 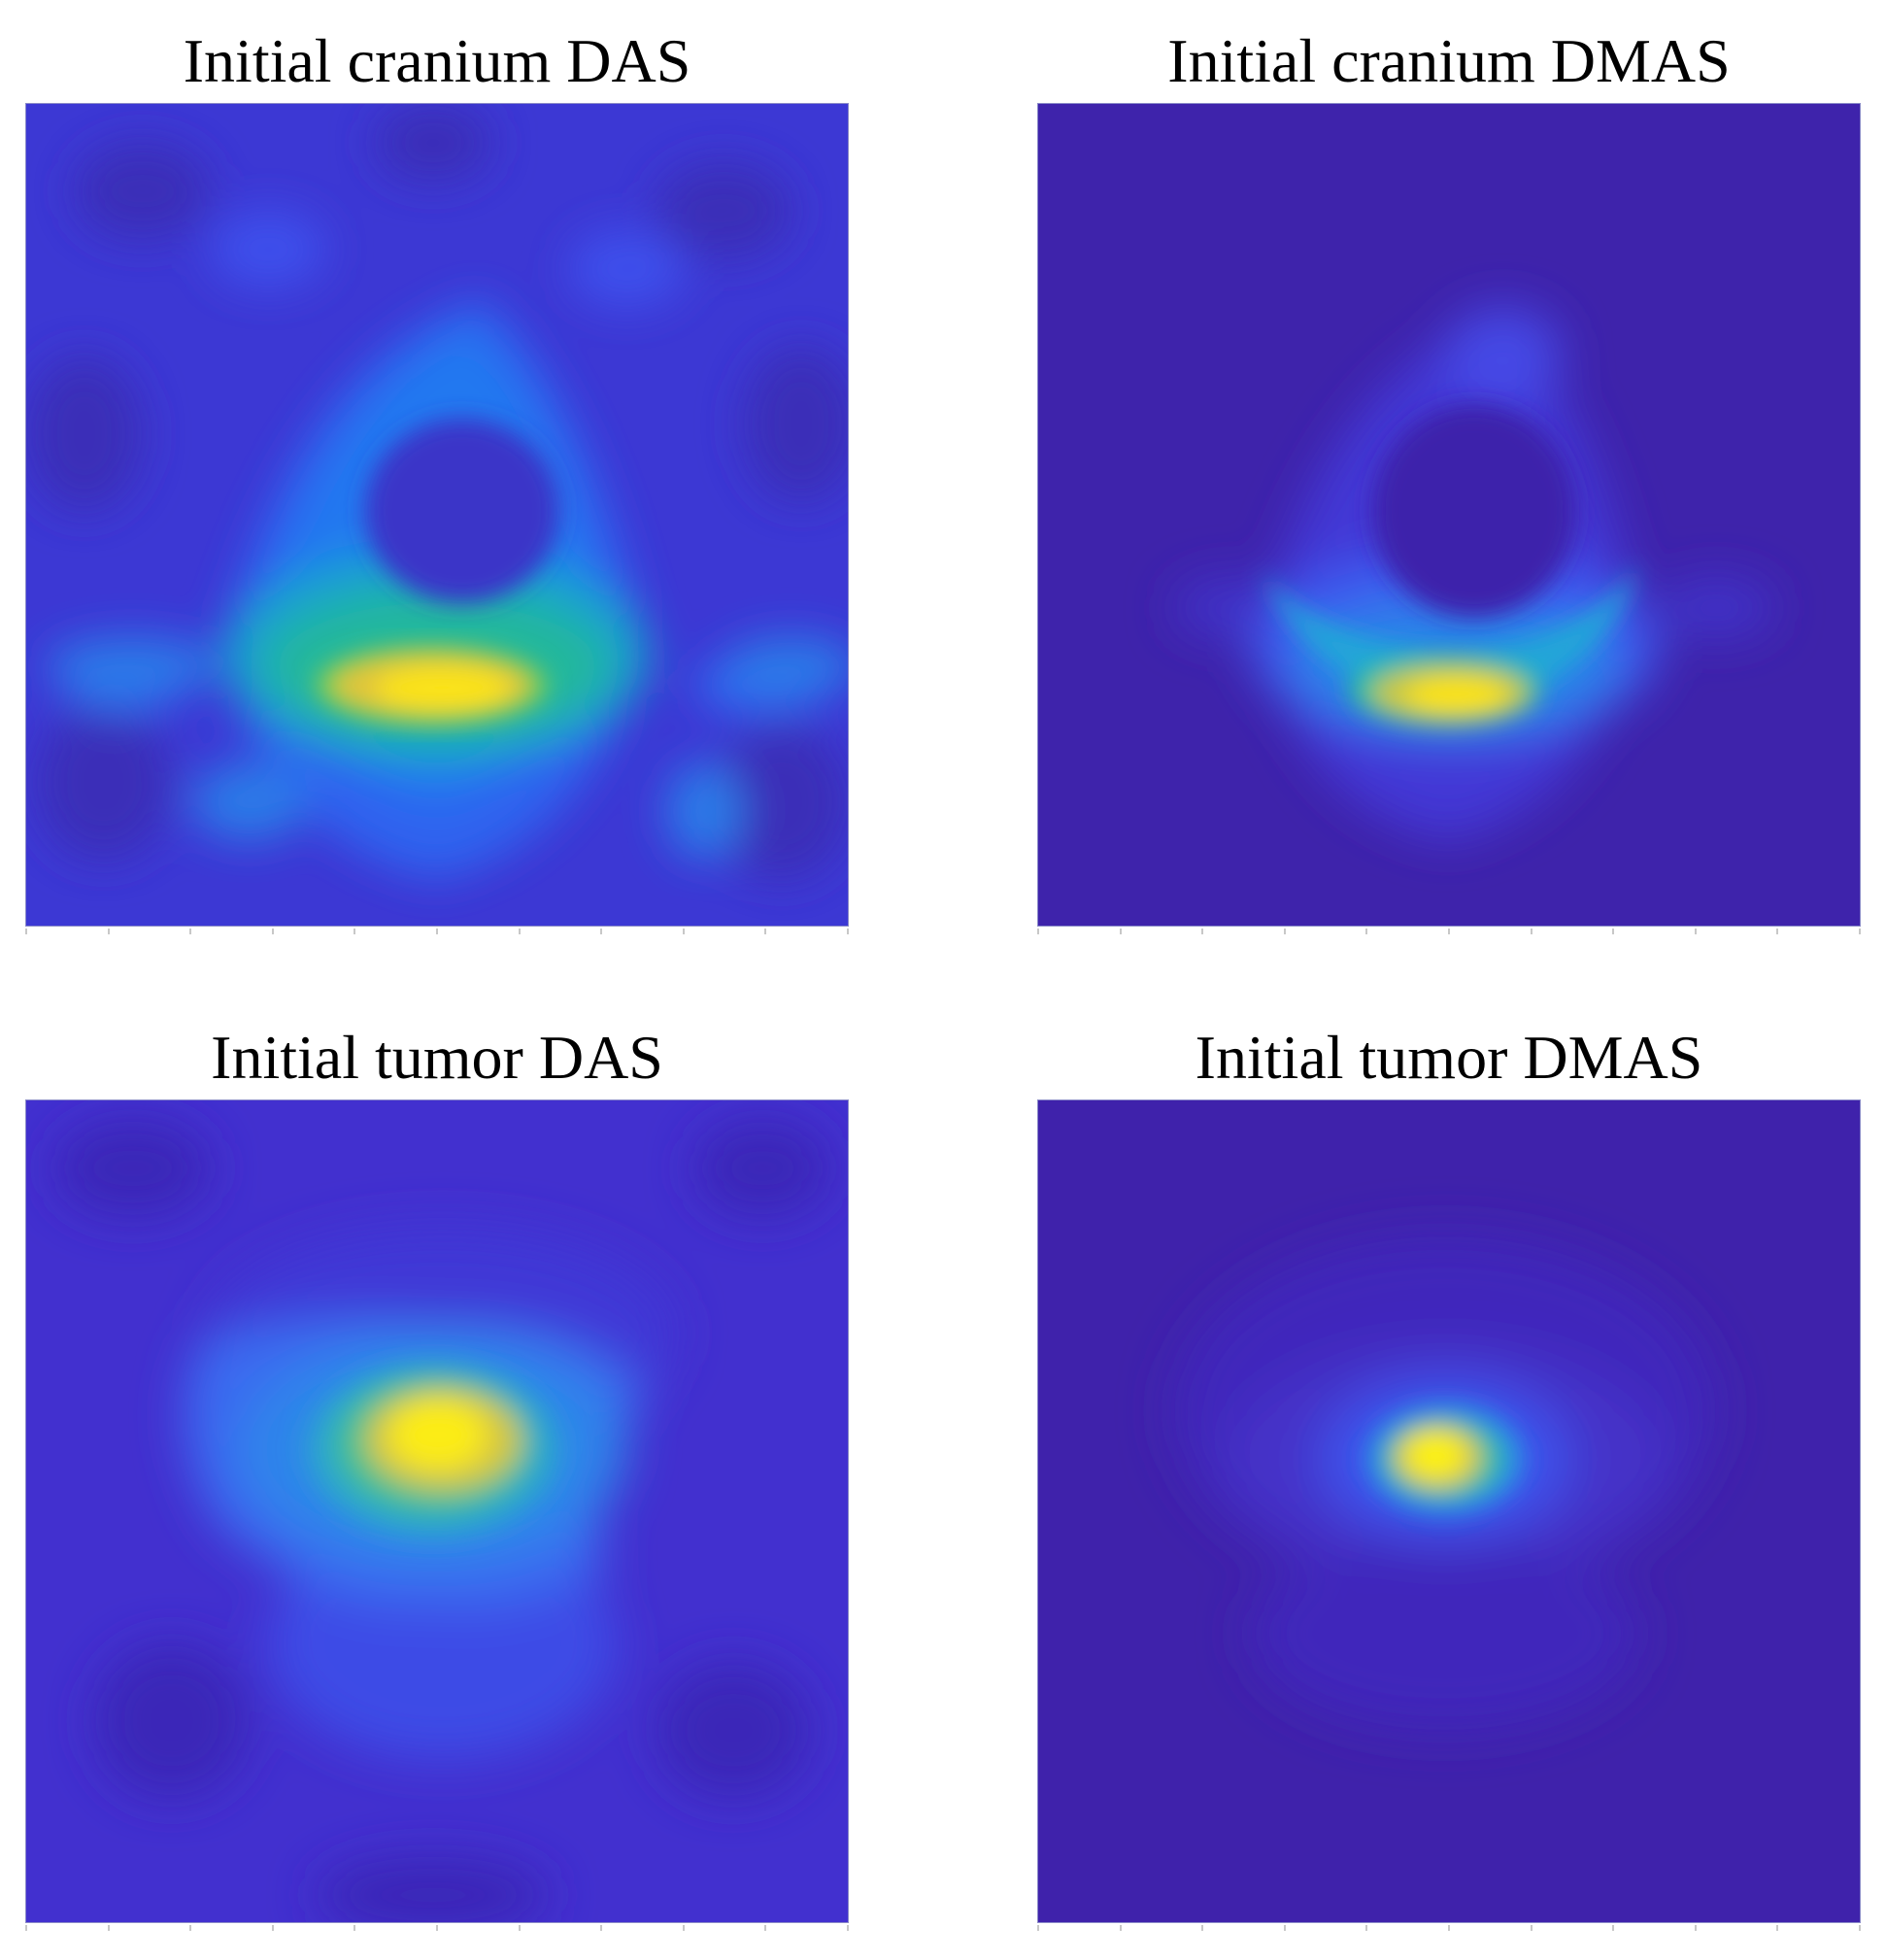 I want to click on panel-title: Initial tumor DAS, so click(x=437, y=1057).